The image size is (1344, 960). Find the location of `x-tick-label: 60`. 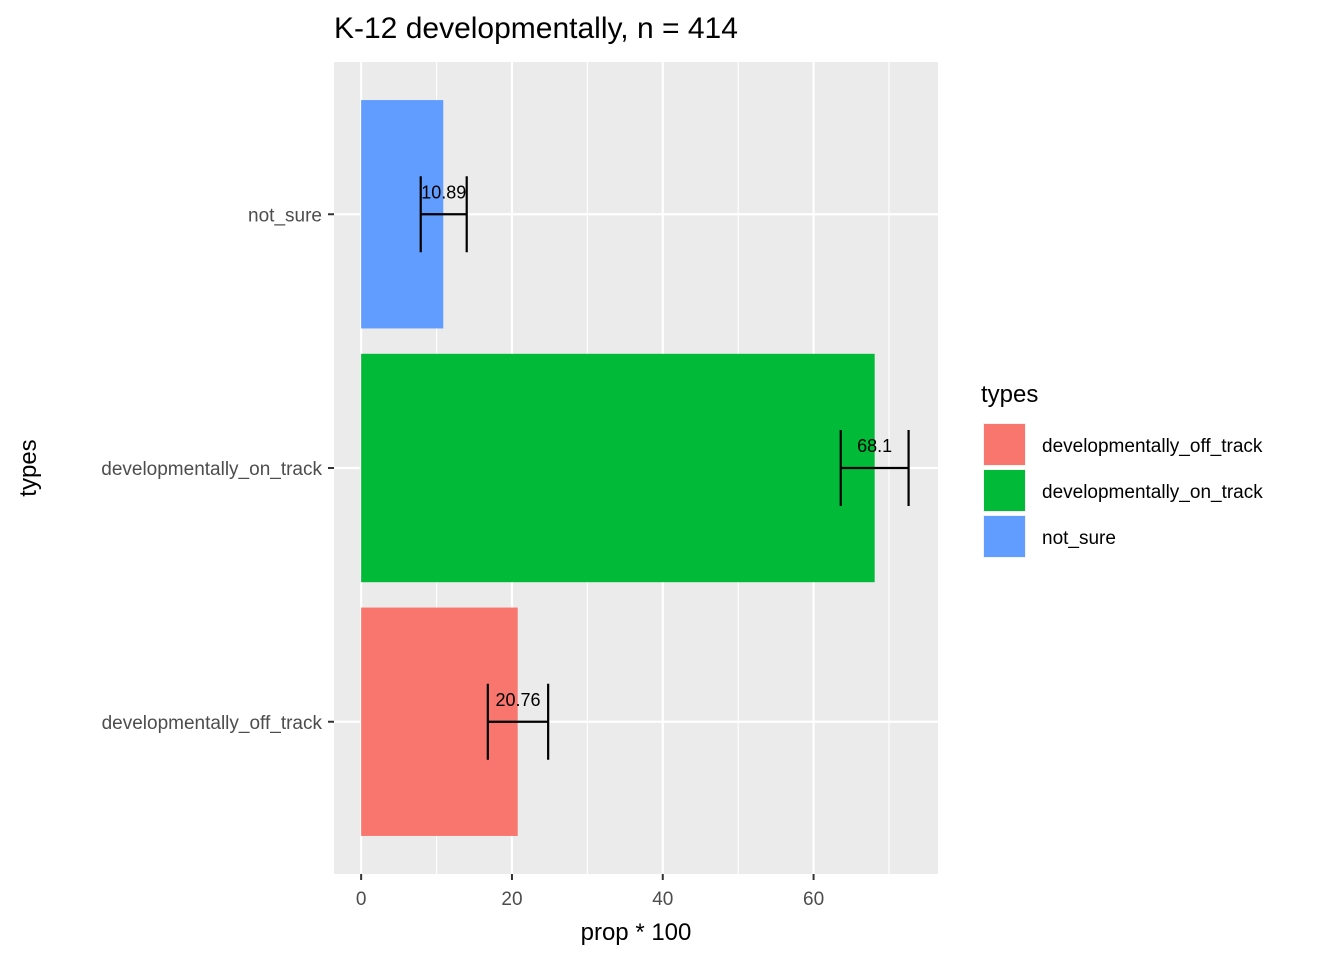

x-tick-label: 60 is located at coordinates (813, 899).